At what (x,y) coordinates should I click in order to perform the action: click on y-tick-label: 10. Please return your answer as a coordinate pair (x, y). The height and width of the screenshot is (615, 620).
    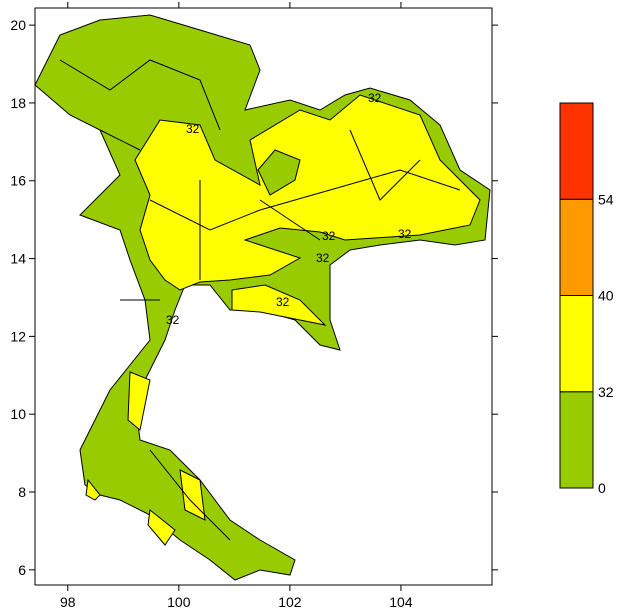
    Looking at the image, I should click on (18, 414).